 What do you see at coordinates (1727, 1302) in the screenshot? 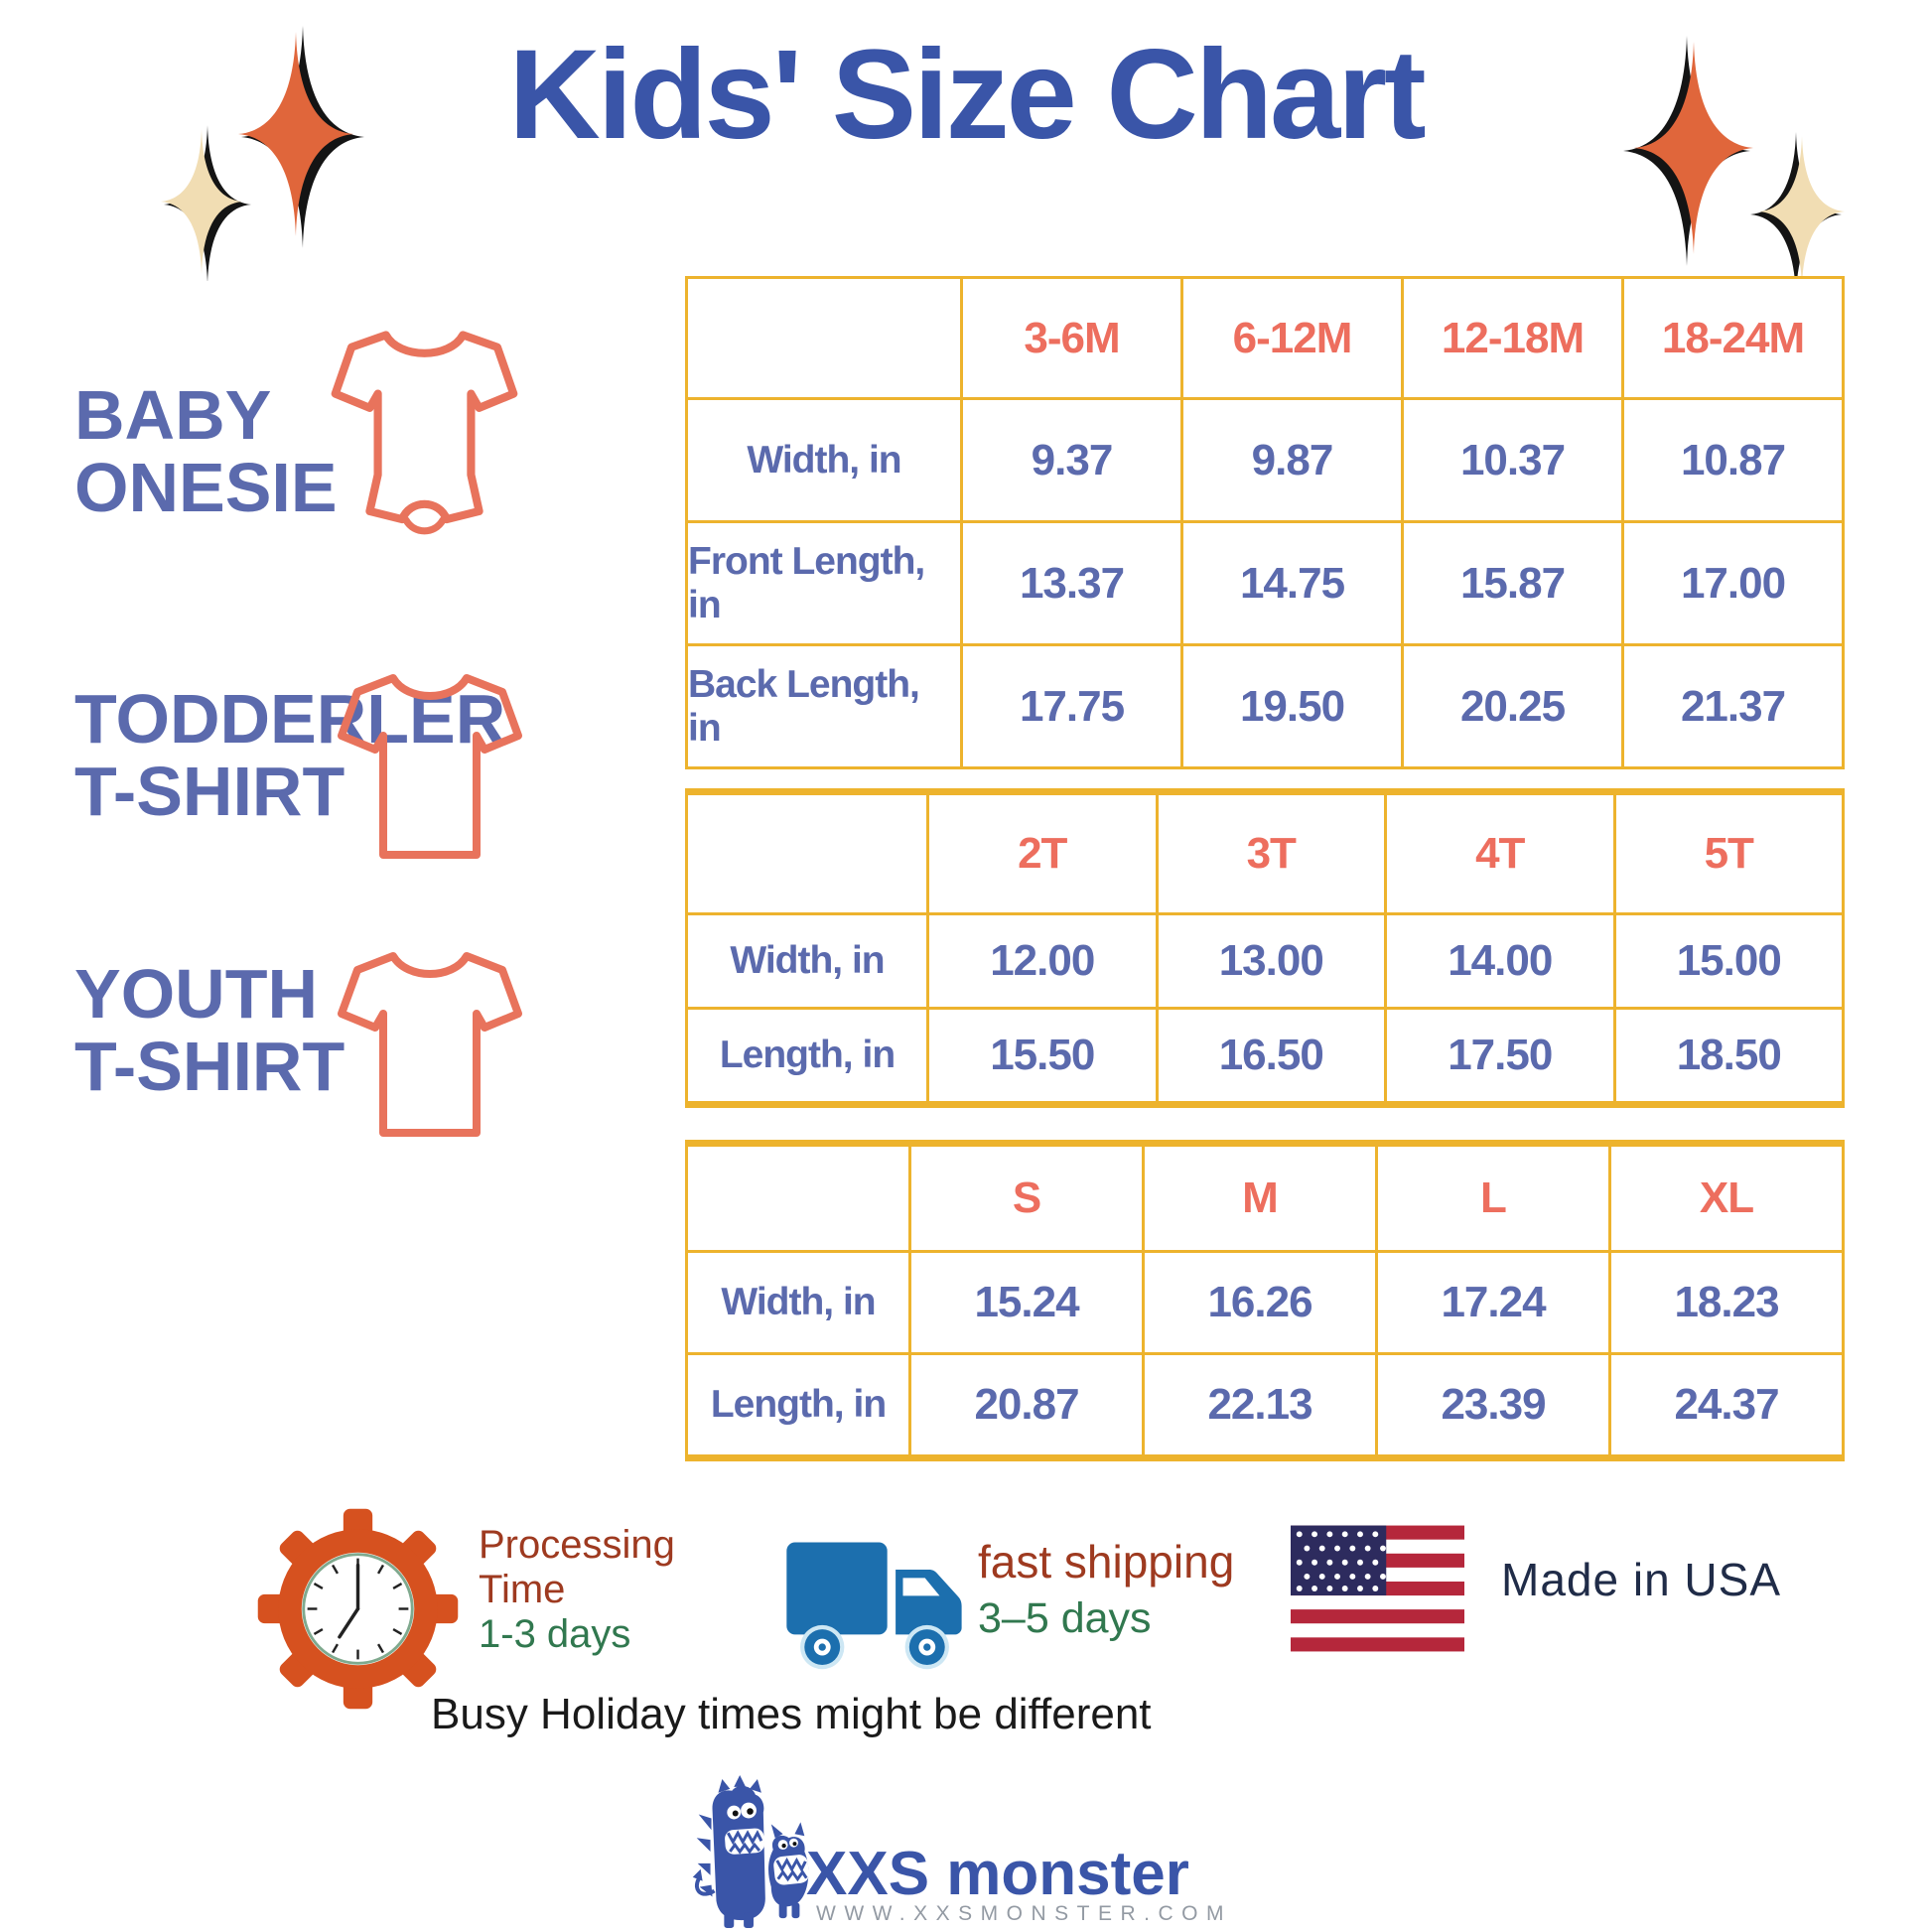
I see `size-value: 18.23` at bounding box center [1727, 1302].